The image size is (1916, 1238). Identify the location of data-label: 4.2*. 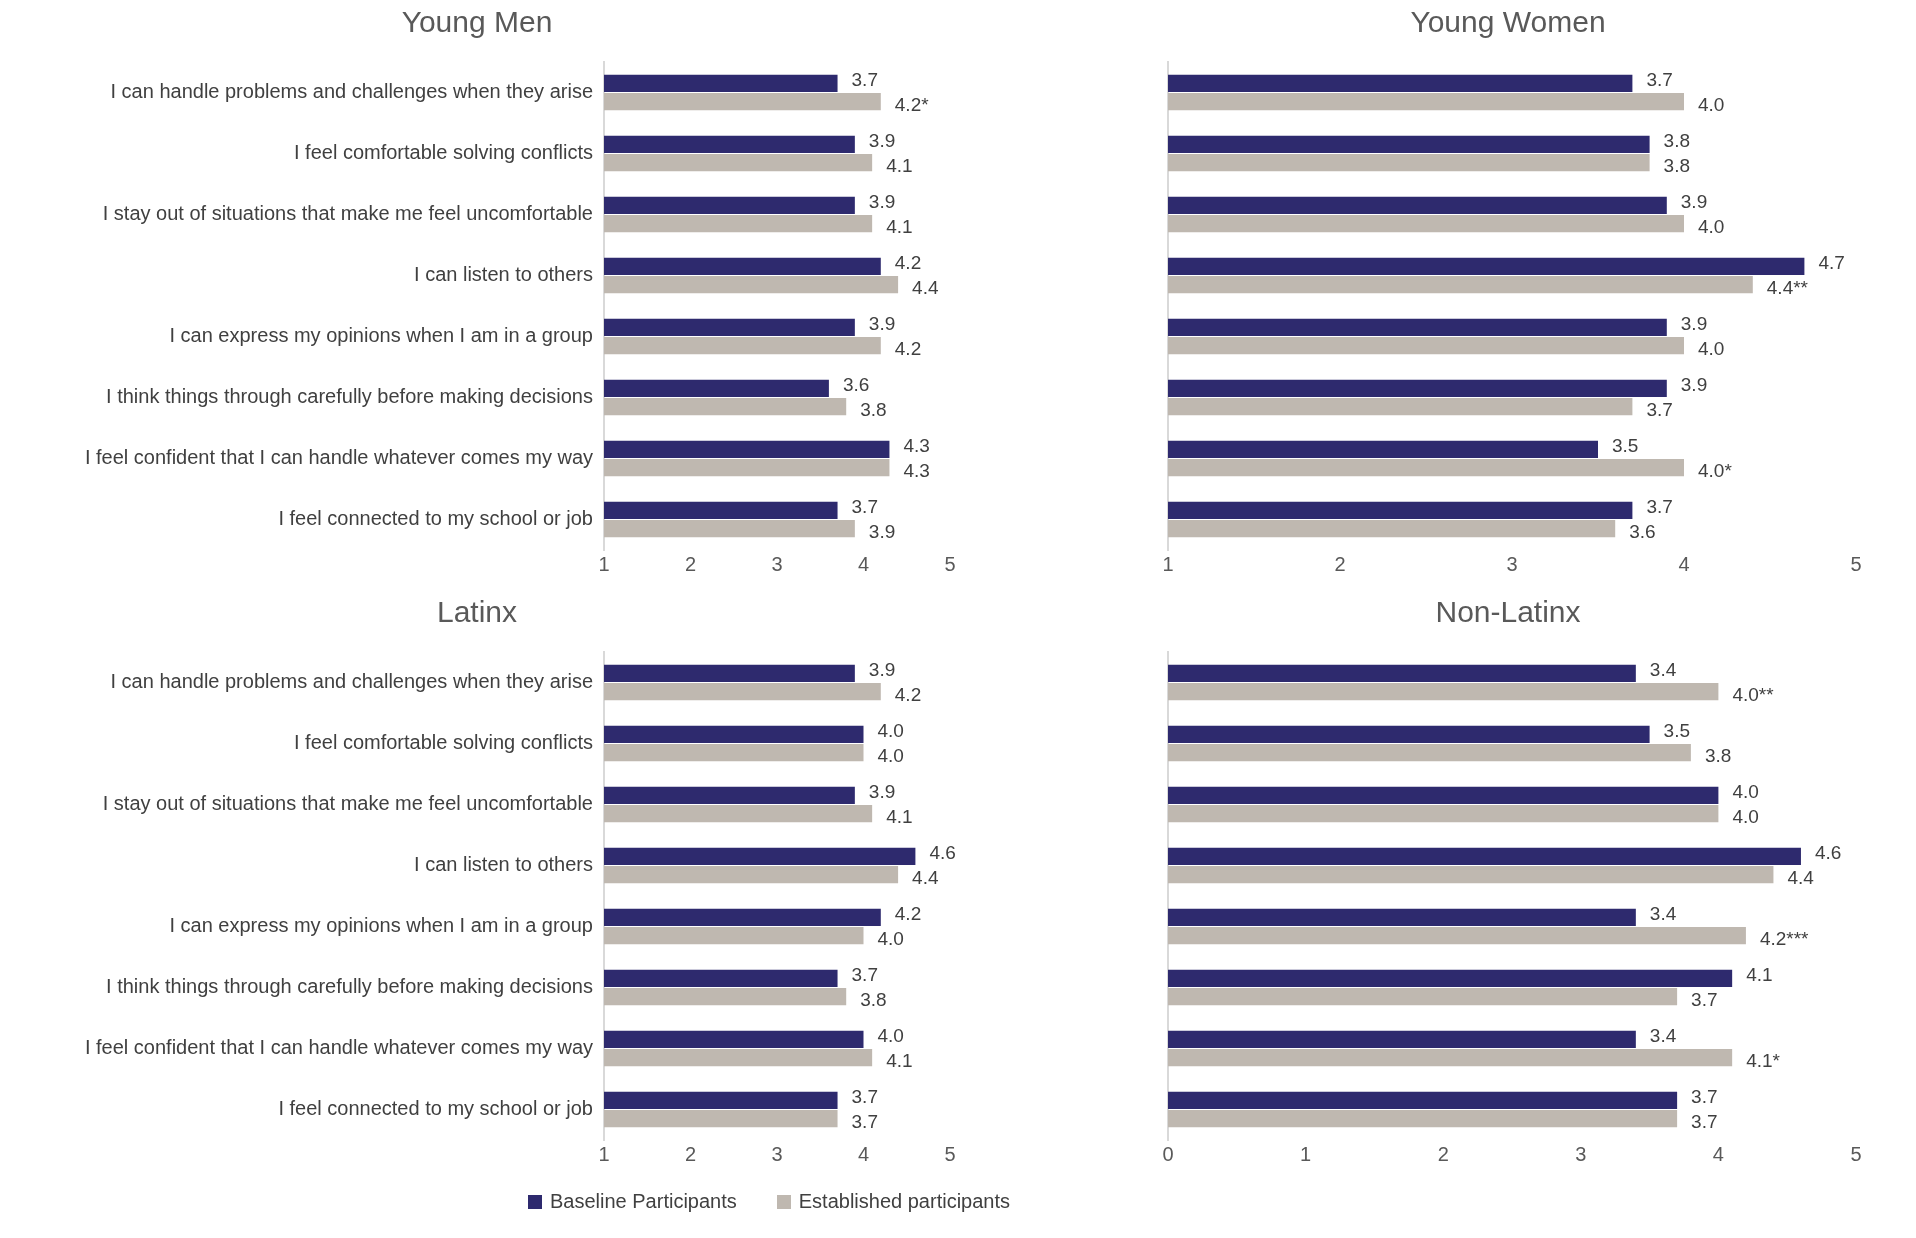
(912, 104).